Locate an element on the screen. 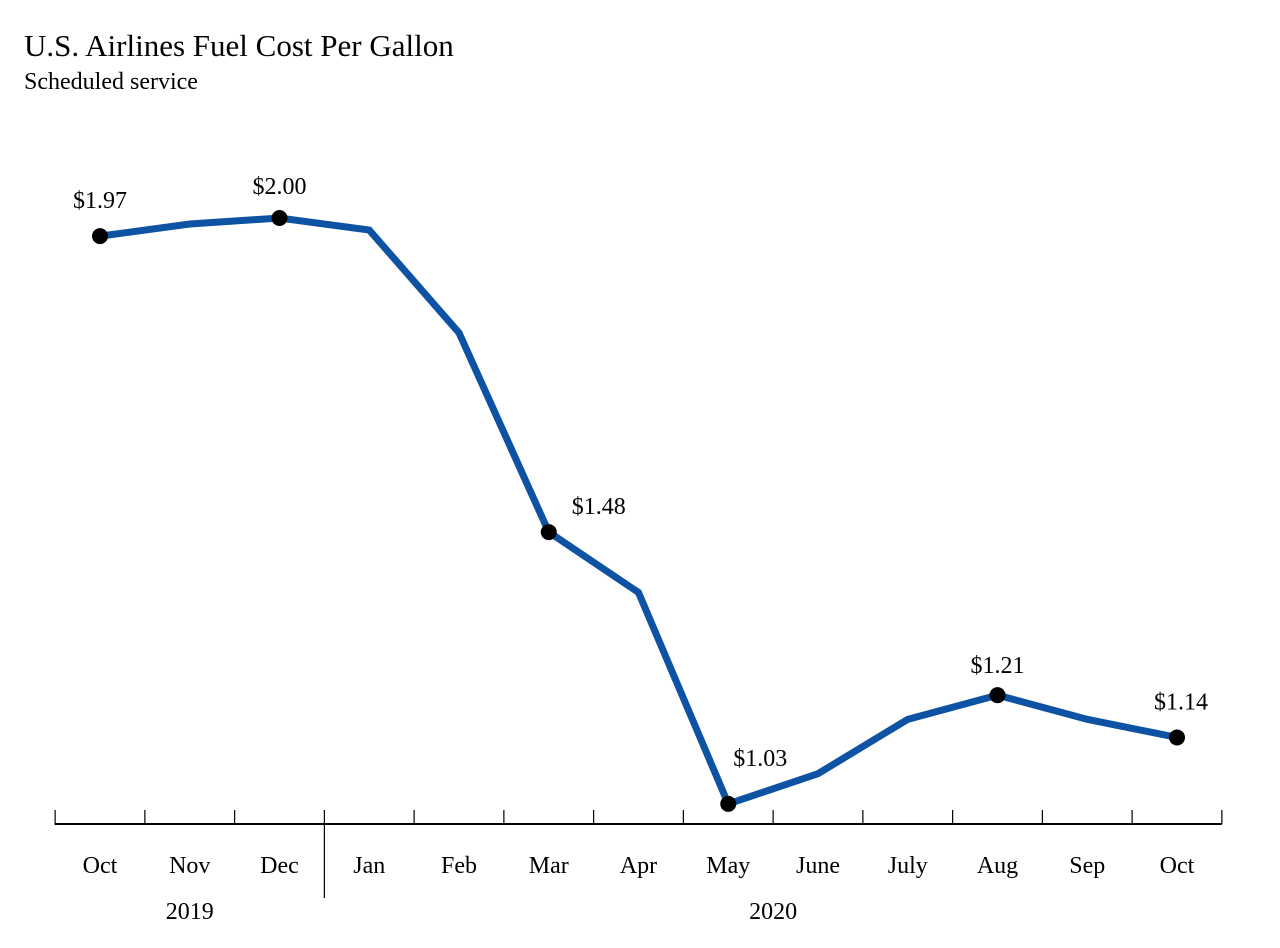 The image size is (1280, 948). x-tick-label: Jan is located at coordinates (369, 866).